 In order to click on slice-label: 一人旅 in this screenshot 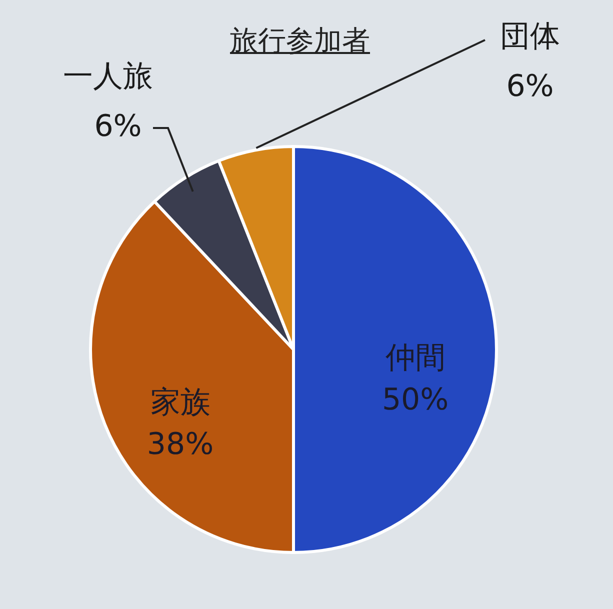, I will do `click(108, 76)`.